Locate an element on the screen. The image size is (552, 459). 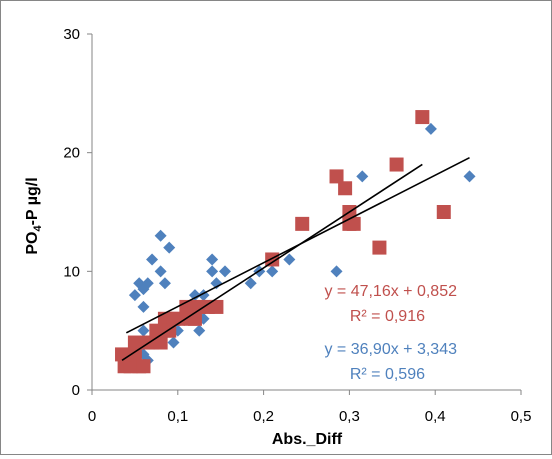
x-tick-label: 0 is located at coordinates (92, 416).